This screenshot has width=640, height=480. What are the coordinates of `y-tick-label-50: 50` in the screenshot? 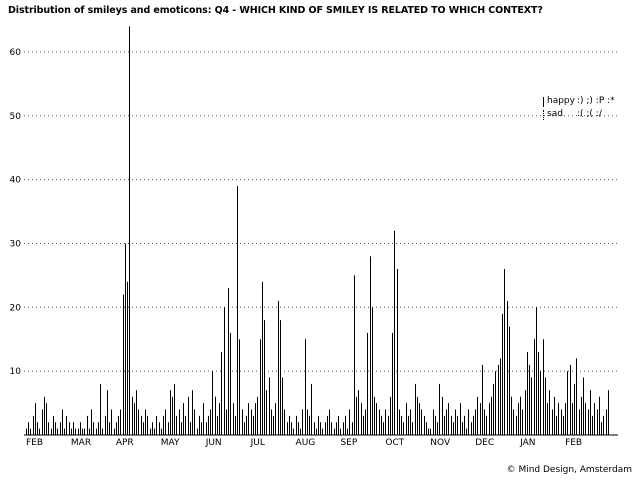 It's located at (16, 117).